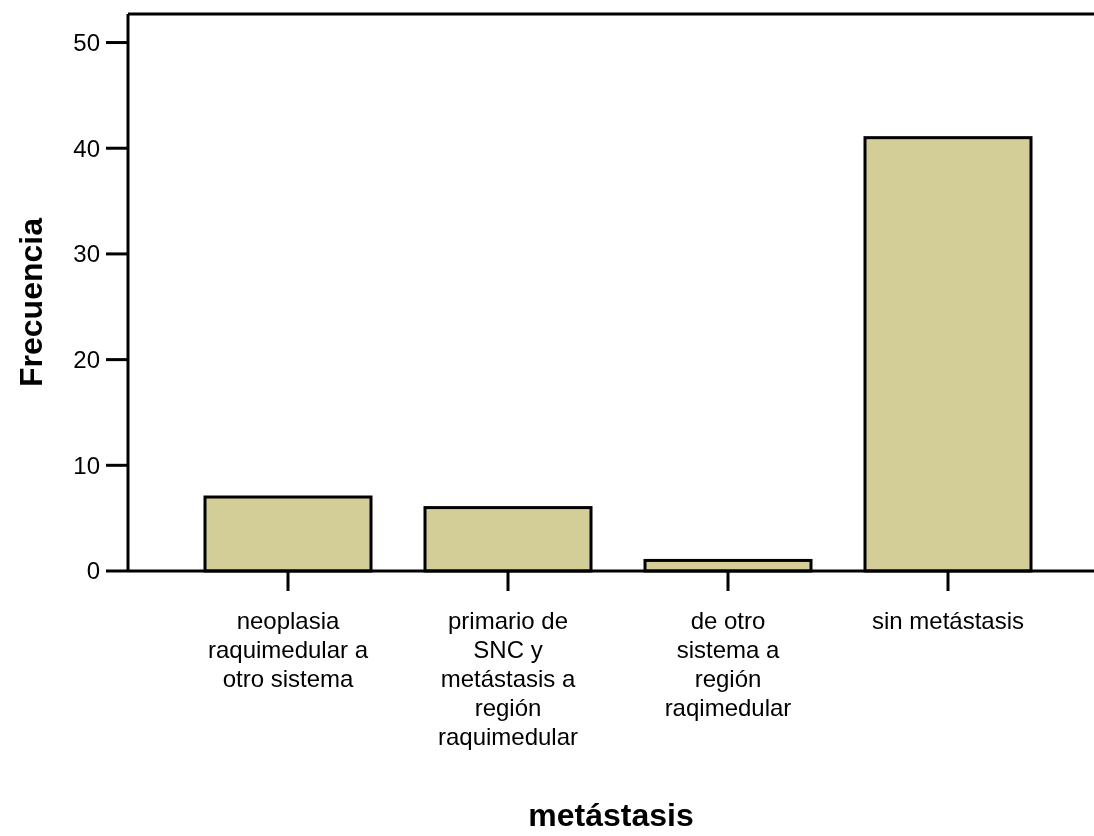 The width and height of the screenshot is (1094, 836). Describe the element at coordinates (86, 42) in the screenshot. I see `y-tick-label: 50` at that location.